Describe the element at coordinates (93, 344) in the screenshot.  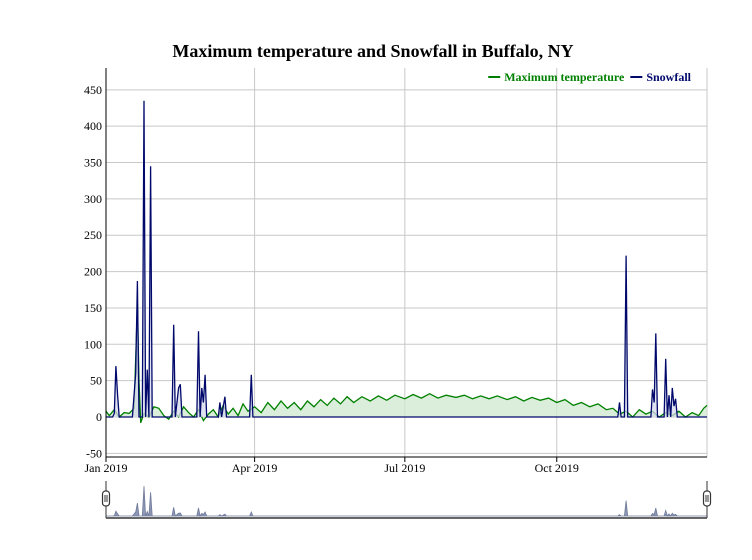
I see `y-tick-label: 100` at that location.